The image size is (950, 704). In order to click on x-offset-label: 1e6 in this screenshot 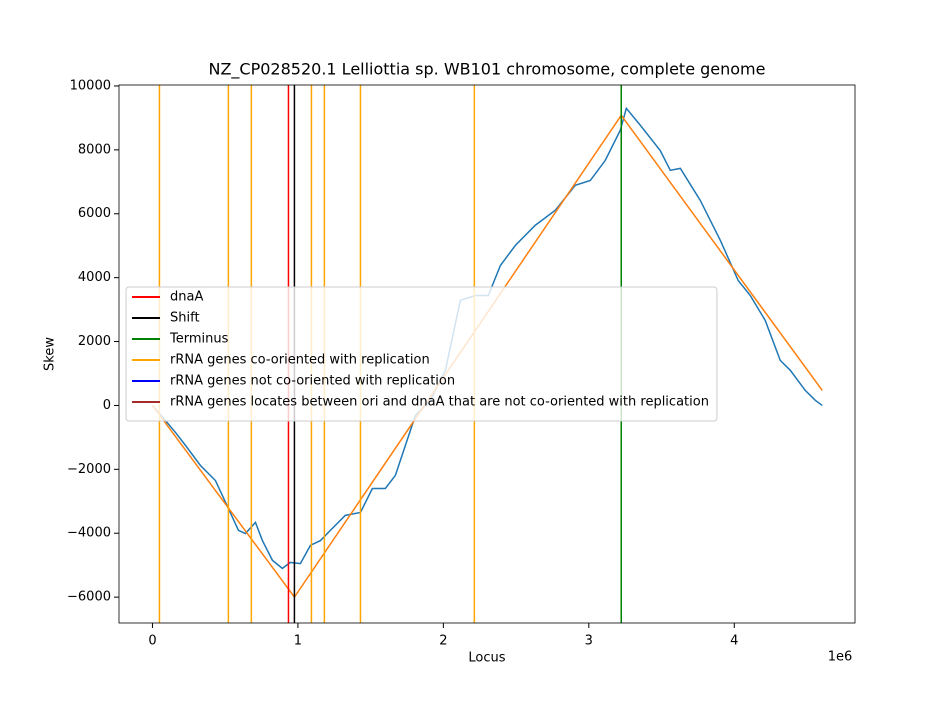, I will do `click(840, 657)`.